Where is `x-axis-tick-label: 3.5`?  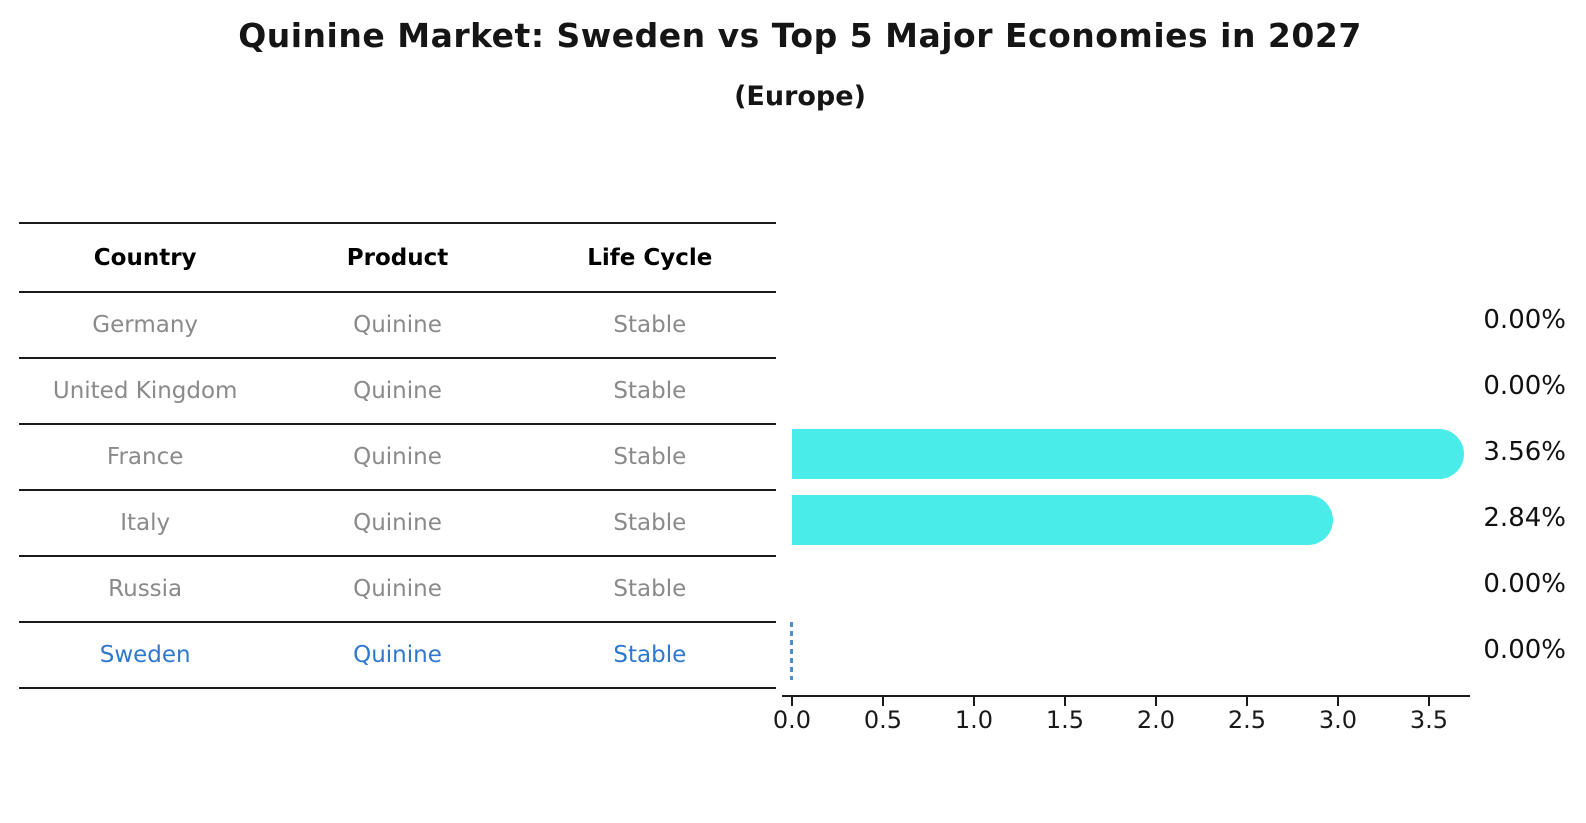 x-axis-tick-label: 3.5 is located at coordinates (1429, 720).